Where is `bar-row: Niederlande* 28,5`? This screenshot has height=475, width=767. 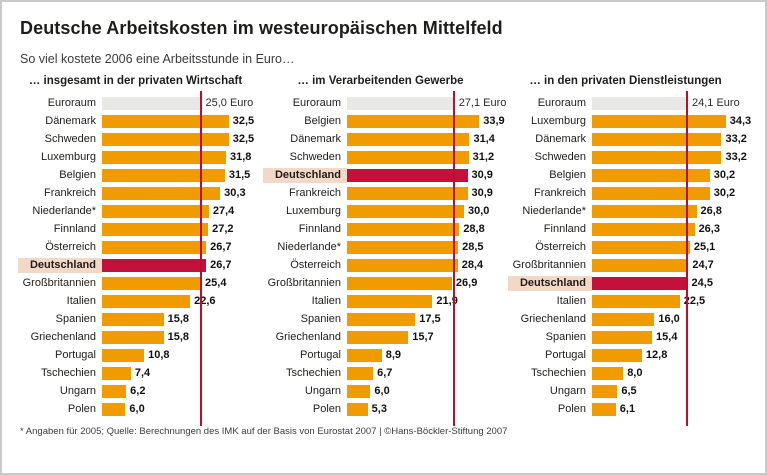
bar-row: Niederlande* 28,5 is located at coordinates (380, 247).